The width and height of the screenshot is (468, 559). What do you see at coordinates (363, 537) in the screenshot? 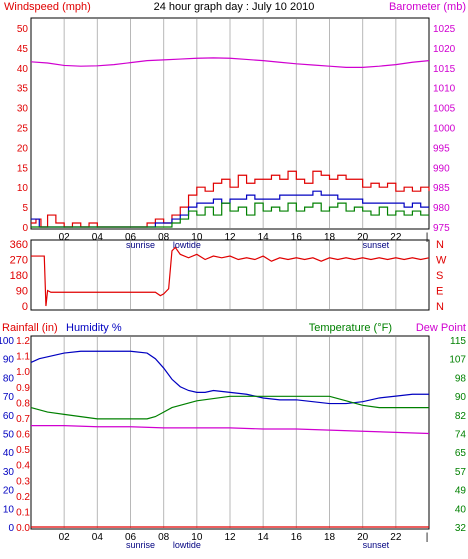
I see `x-tick-label-1-20: 20` at bounding box center [363, 537].